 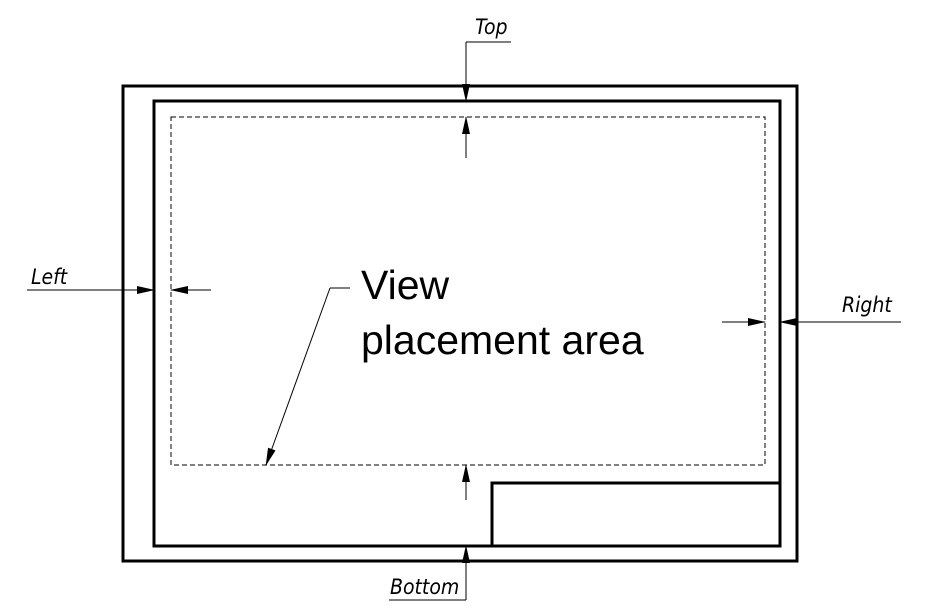 I want to click on view-placement-label-line2: placement area, so click(x=502, y=340).